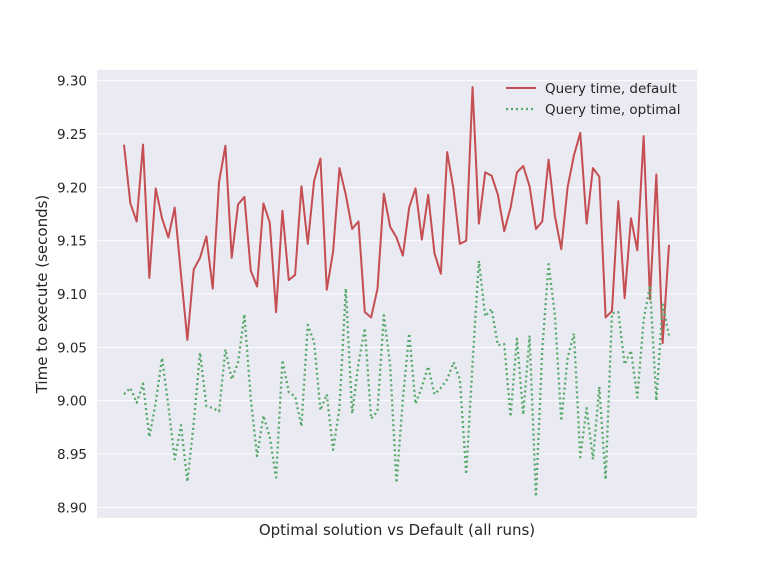 The image size is (774, 586). I want to click on y-tick-label: 9.10, so click(72, 295).